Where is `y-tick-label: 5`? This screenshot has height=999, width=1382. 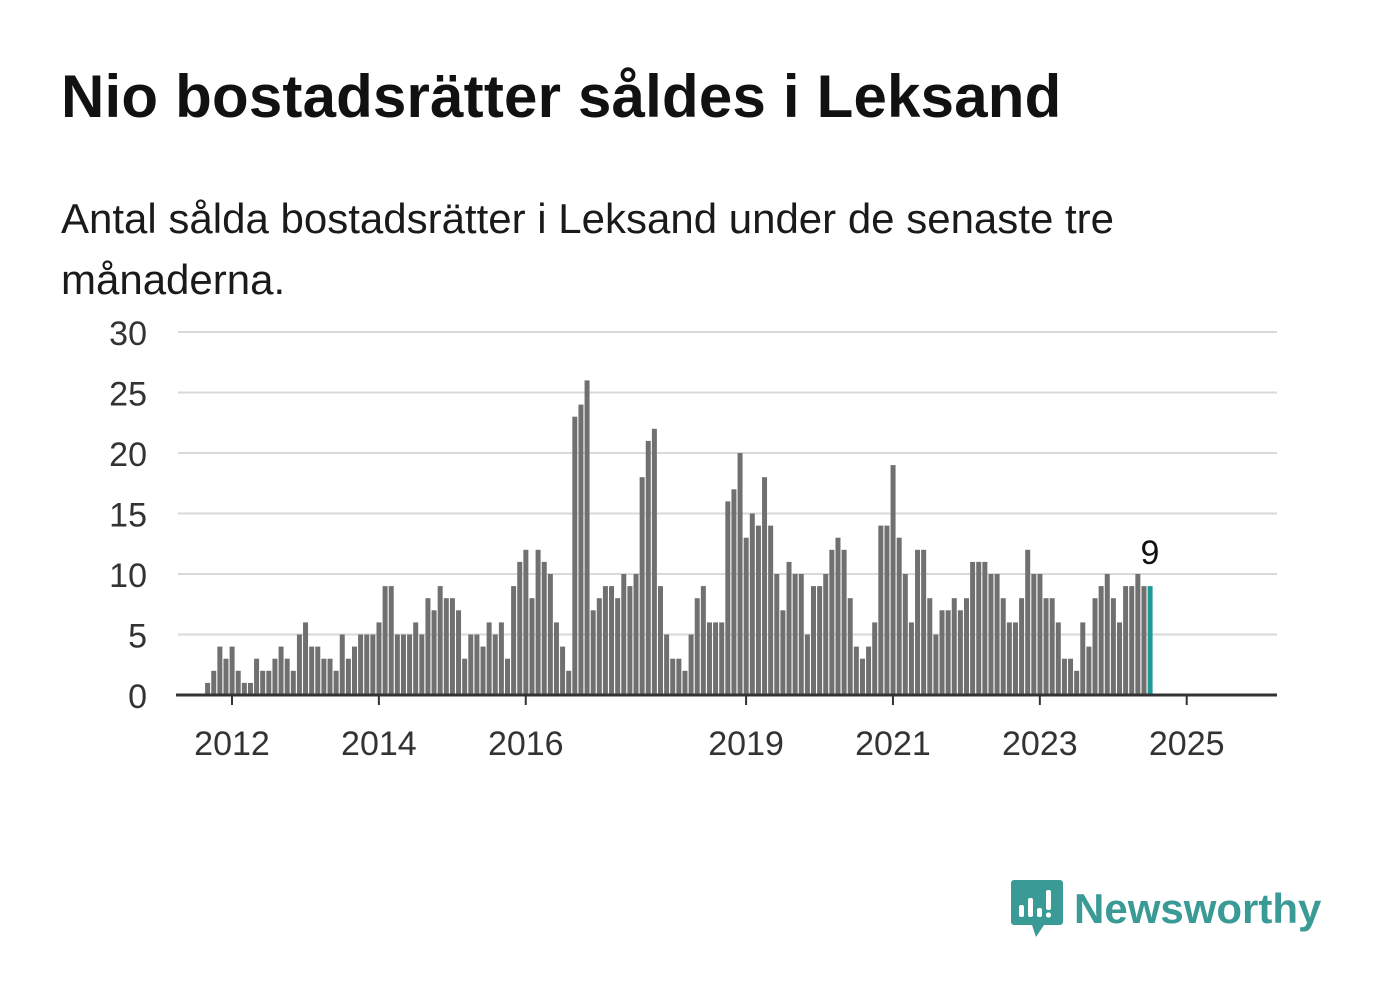 y-tick-label: 5 is located at coordinates (137, 637).